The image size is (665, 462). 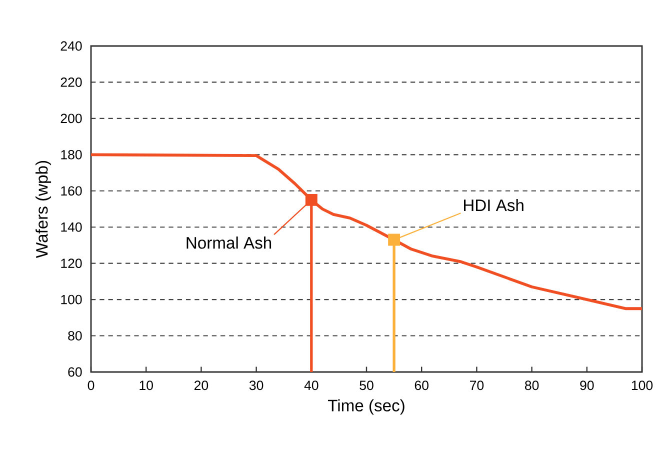 What do you see at coordinates (367, 385) in the screenshot?
I see `x-tick-label: 50` at bounding box center [367, 385].